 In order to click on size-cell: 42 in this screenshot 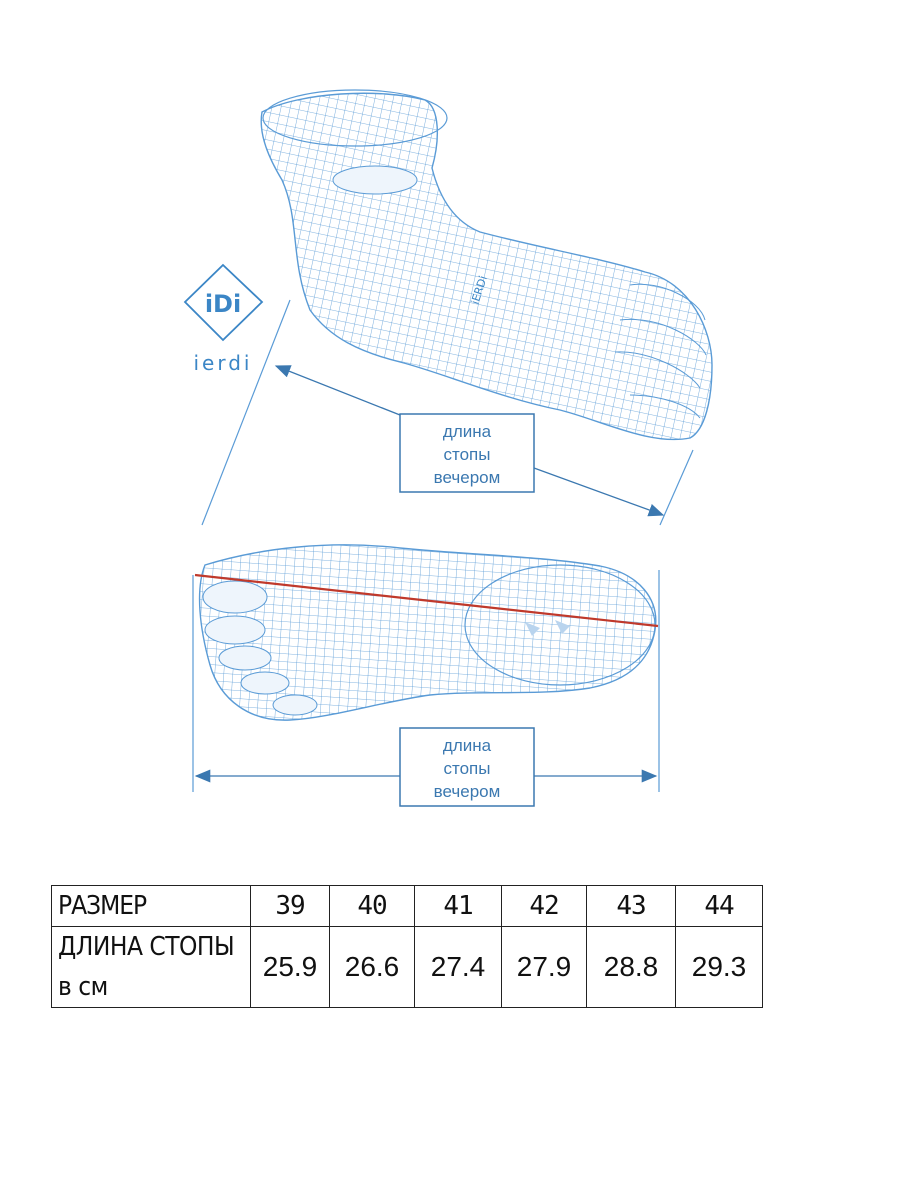, I will do `click(544, 906)`.